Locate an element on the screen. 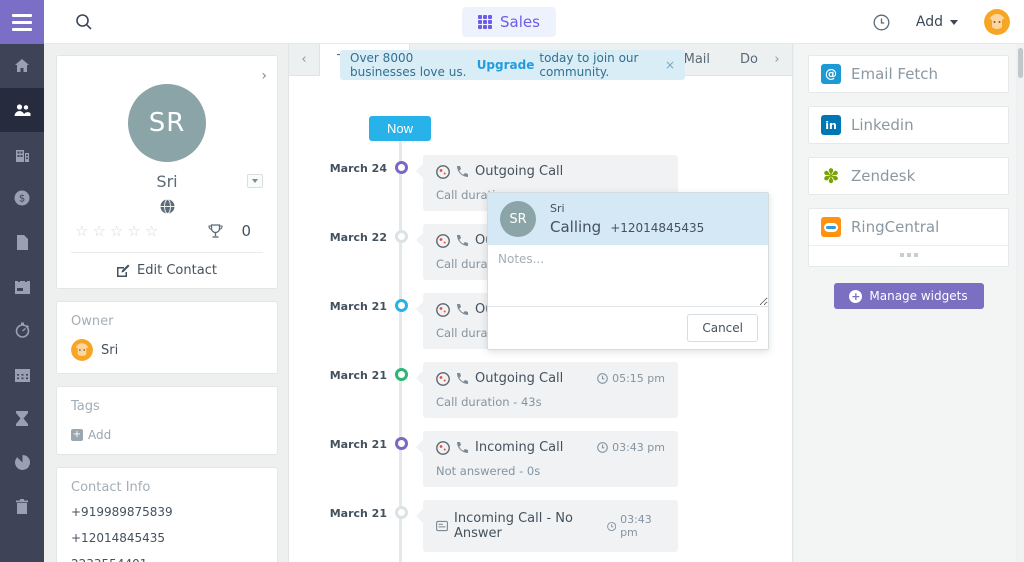 This screenshot has height=562, width=1024. call-log-icon is located at coordinates (442, 526).